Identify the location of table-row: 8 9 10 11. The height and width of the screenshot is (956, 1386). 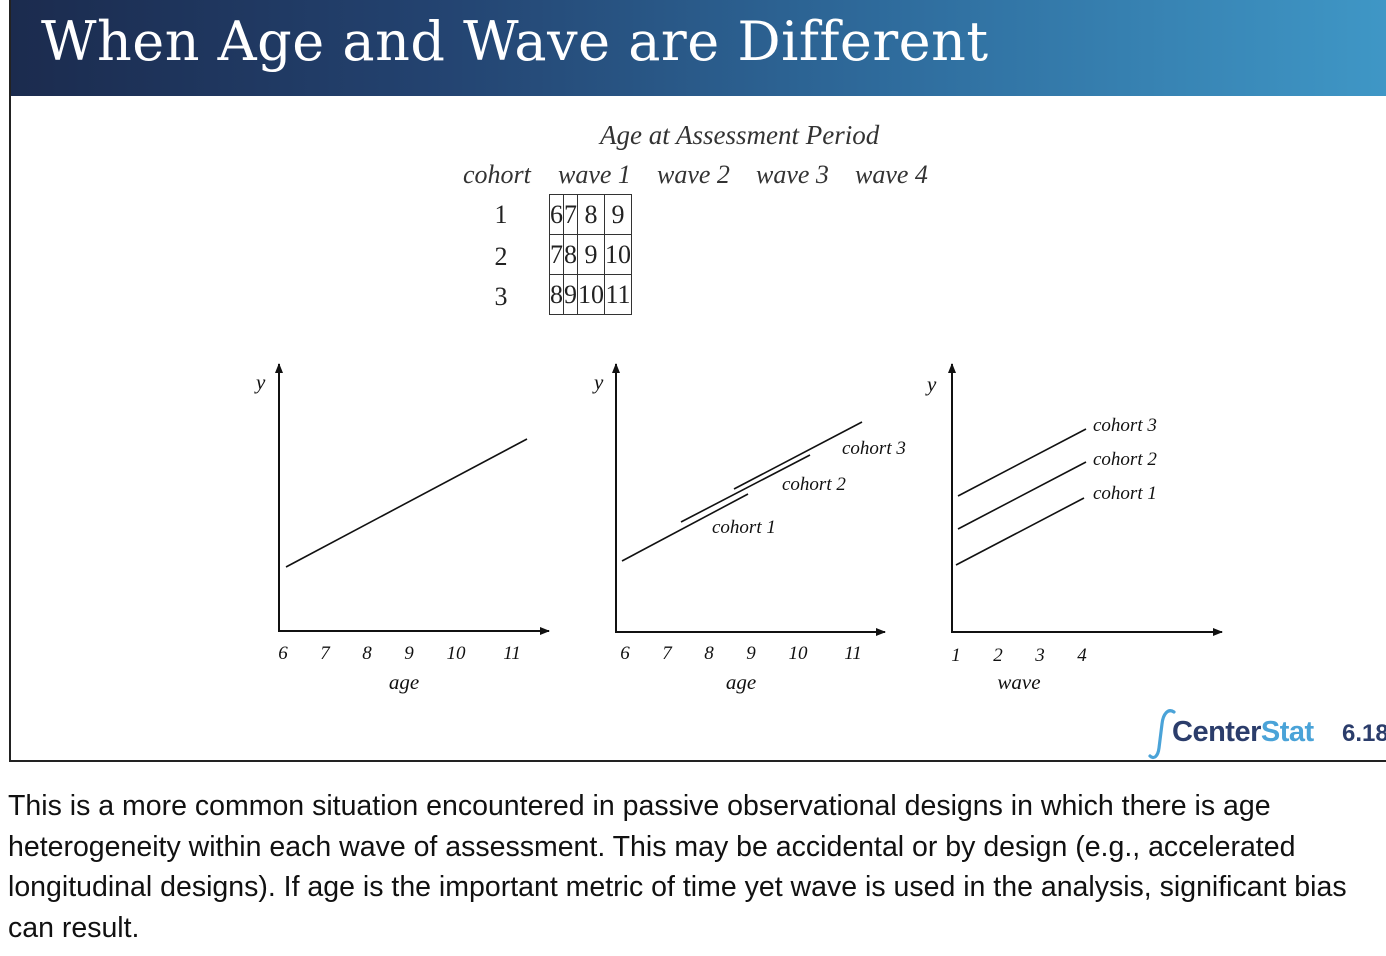
(590, 294).